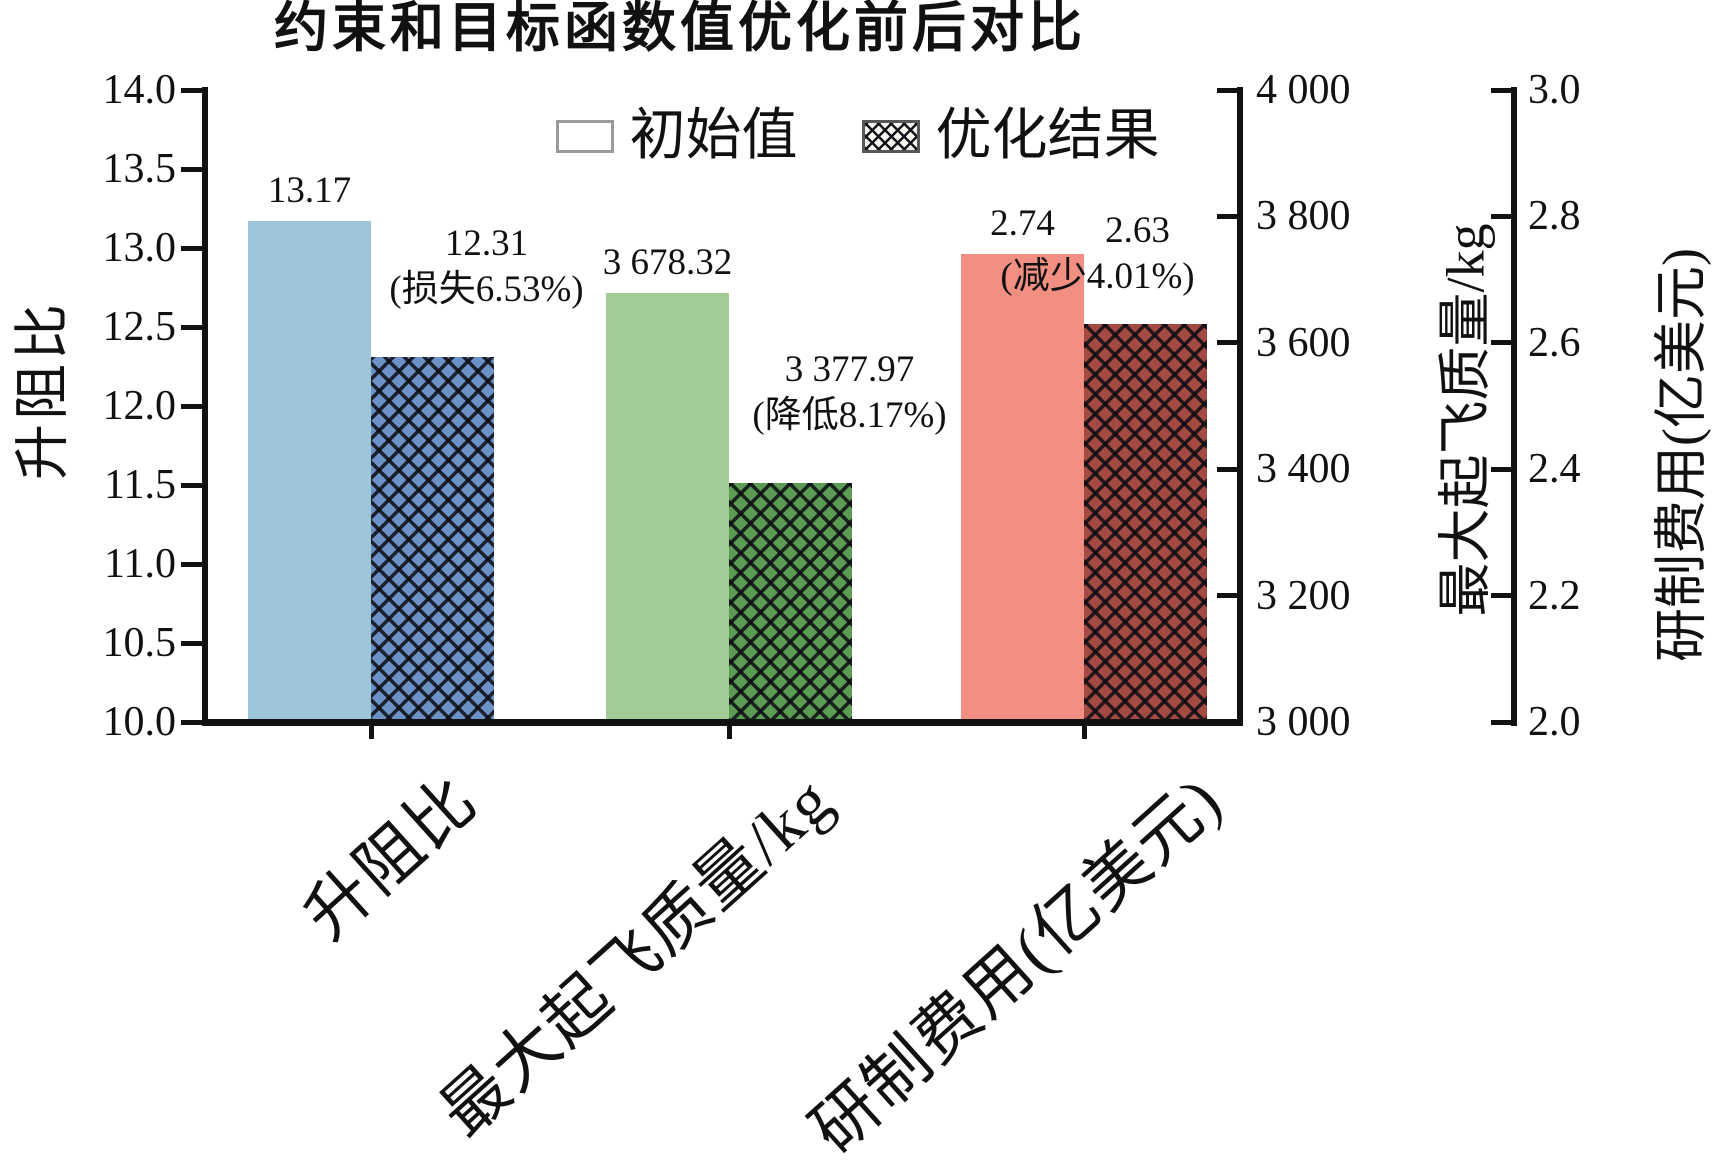 The width and height of the screenshot is (1712, 1168). What do you see at coordinates (1460, 419) in the screenshot?
I see `right-axis1-title: 最大起飞质量/kg` at bounding box center [1460, 419].